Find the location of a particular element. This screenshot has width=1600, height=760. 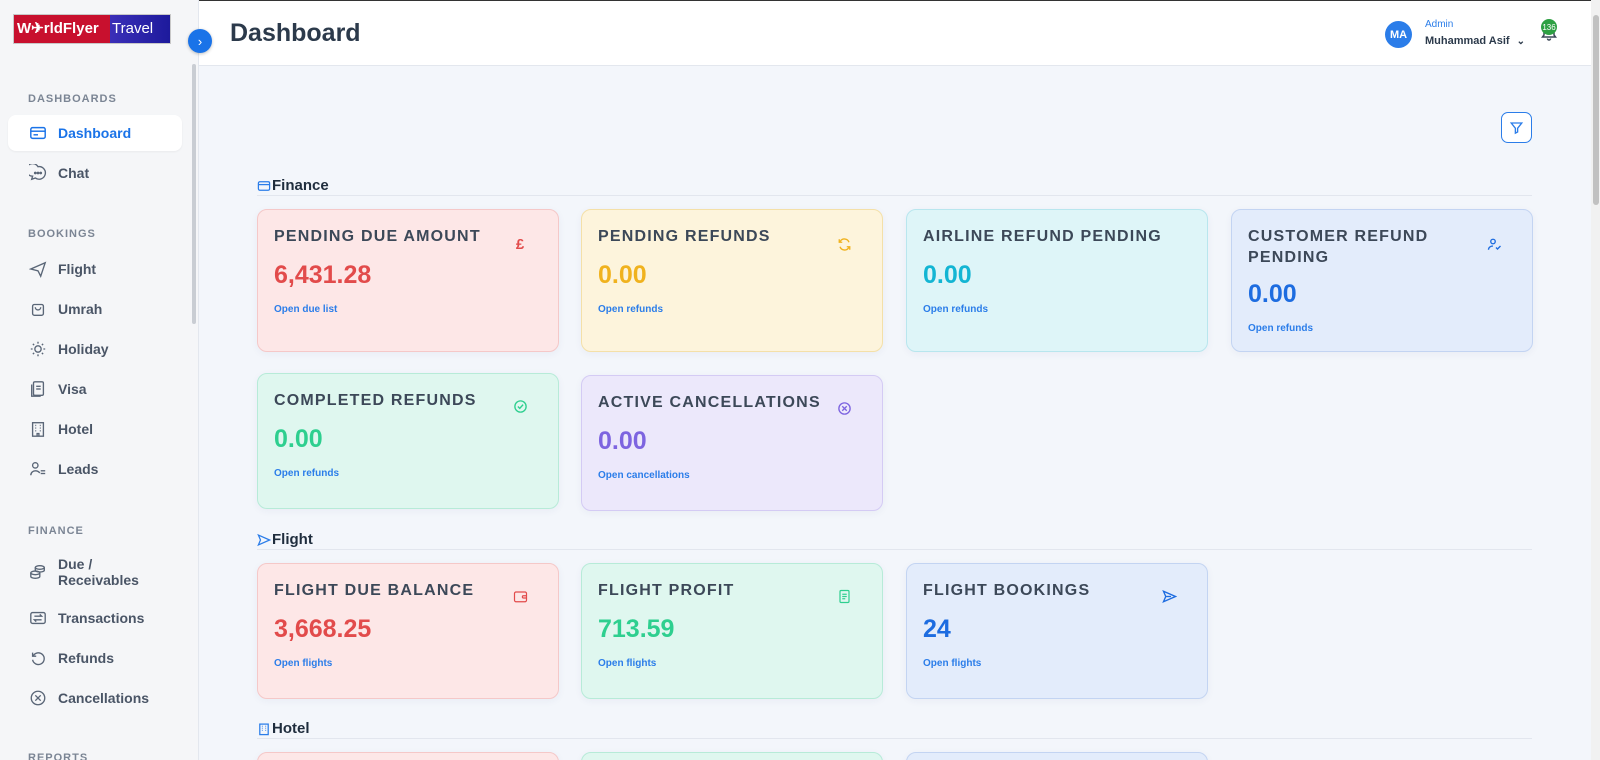

sidebar-scrollbar is located at coordinates (194, 194).